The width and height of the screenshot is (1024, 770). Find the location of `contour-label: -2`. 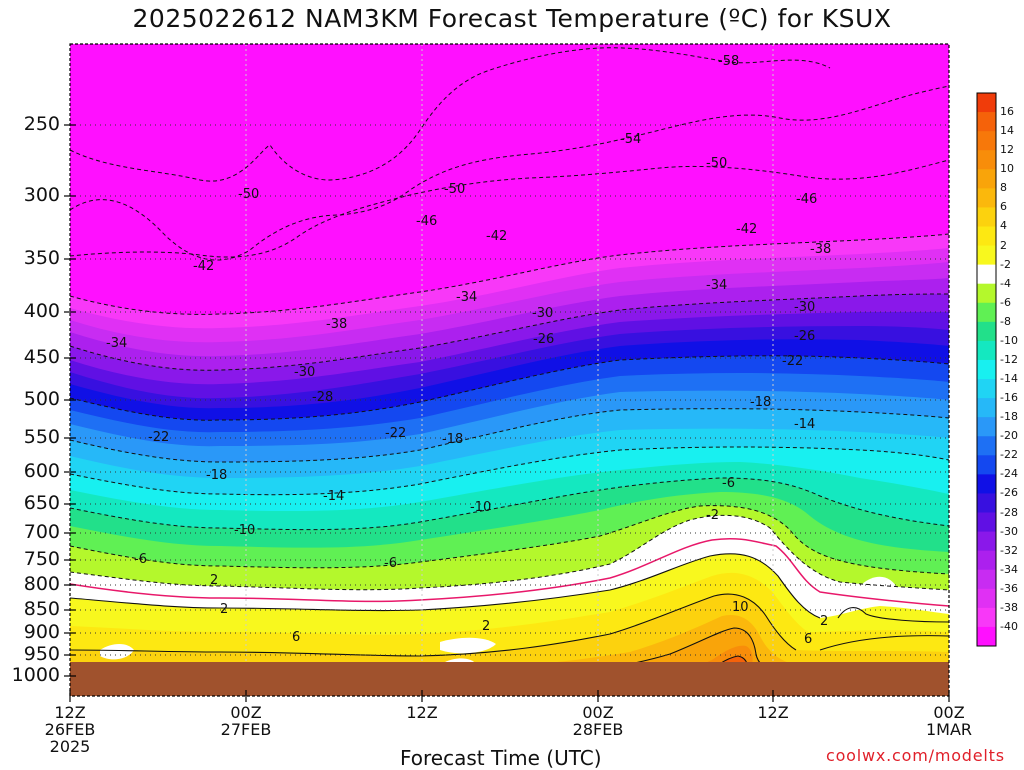

contour-label: -2 is located at coordinates (712, 515).